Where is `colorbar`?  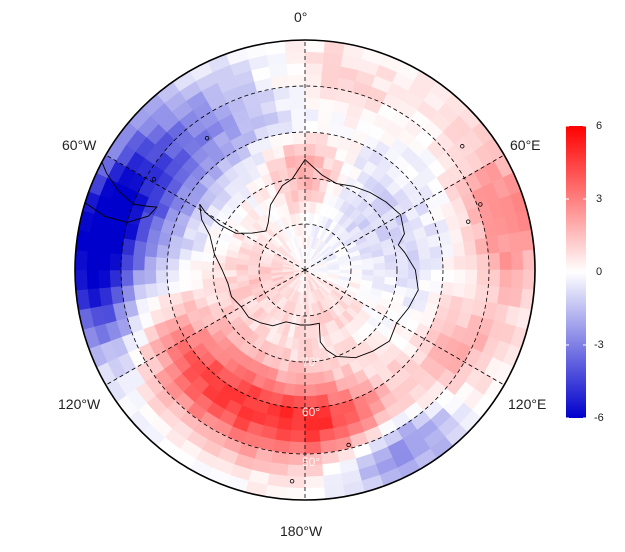 colorbar is located at coordinates (576, 272).